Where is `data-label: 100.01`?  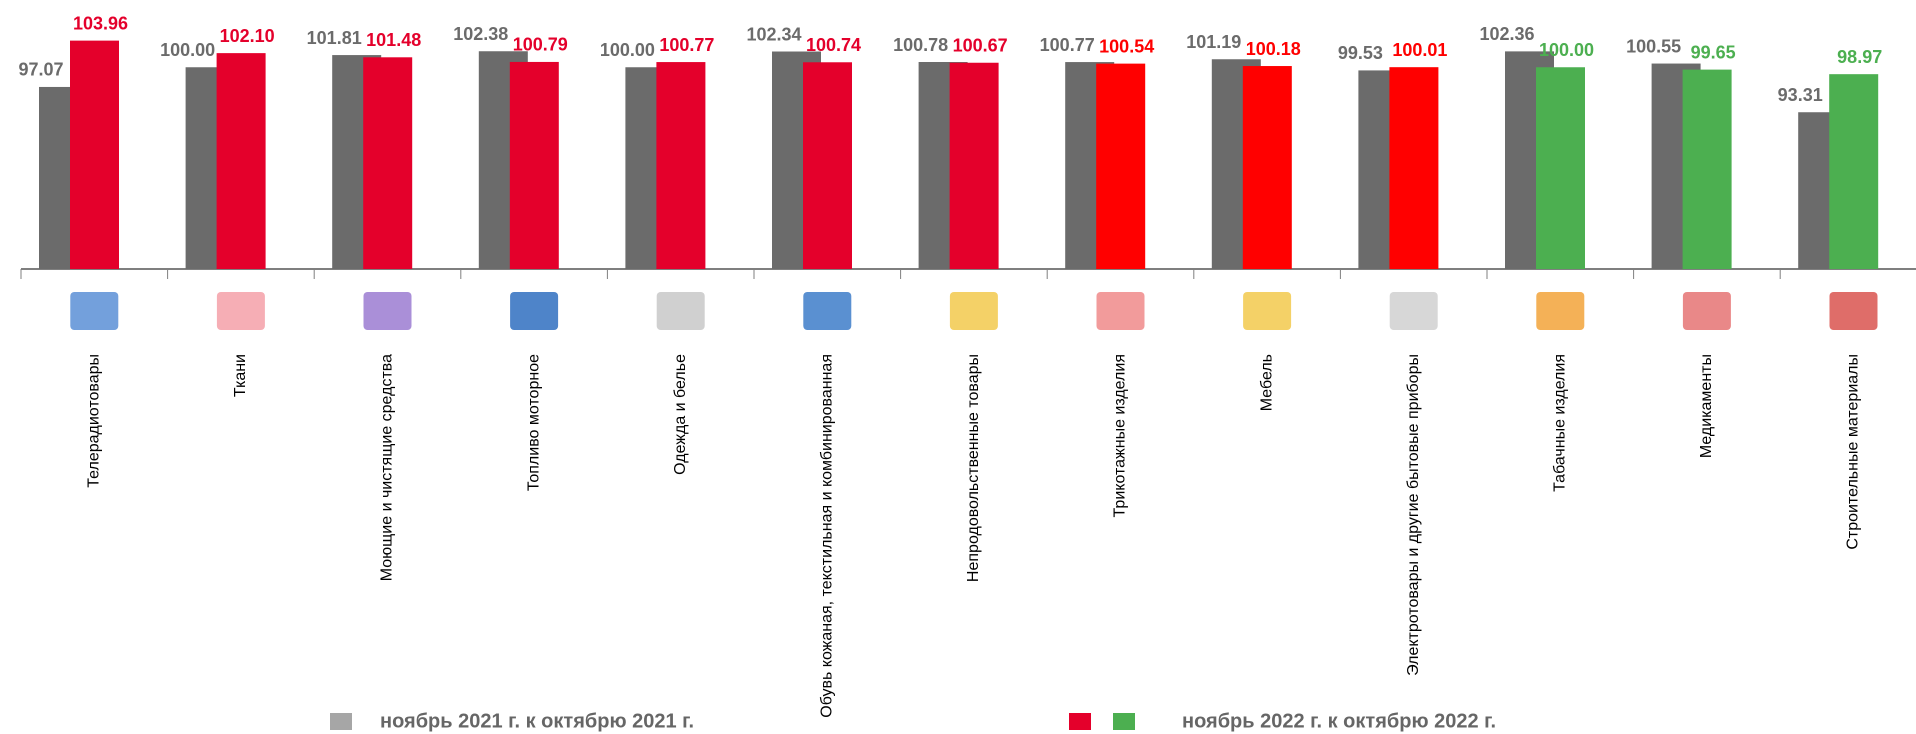
data-label: 100.01 is located at coordinates (1419, 50).